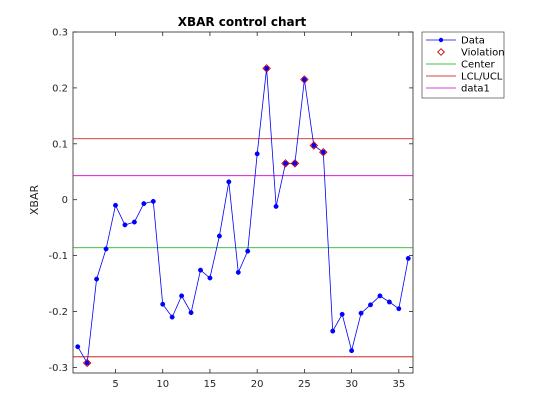 This screenshot has height=420, width=560. Describe the element at coordinates (60, 144) in the screenshot. I see `y-tick-label: 0.1` at that location.